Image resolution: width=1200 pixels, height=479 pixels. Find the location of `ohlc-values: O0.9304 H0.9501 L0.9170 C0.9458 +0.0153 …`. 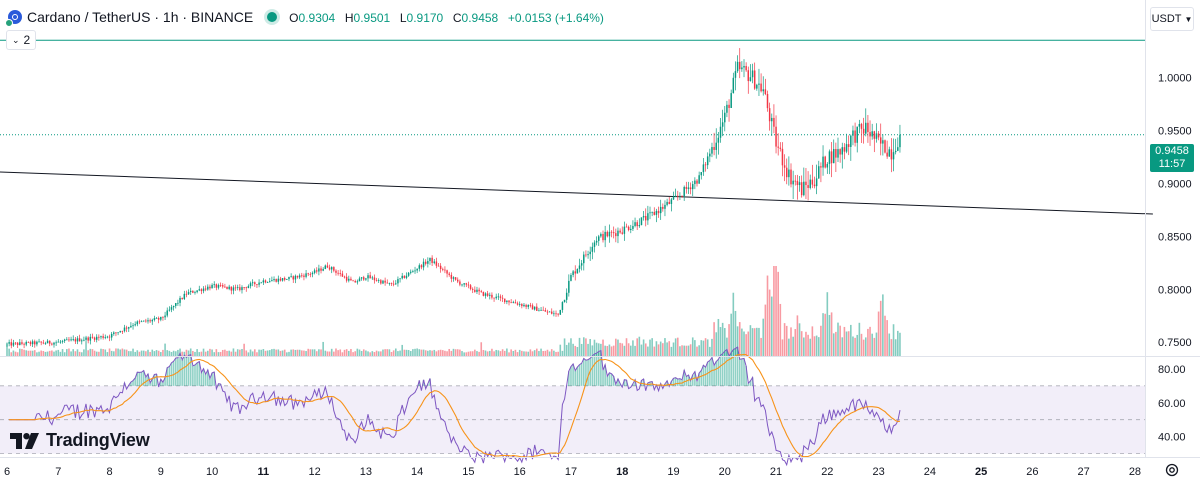

ohlc-values: O0.9304 H0.9501 L0.9170 C0.9458 +0.0153 … is located at coordinates (446, 17).